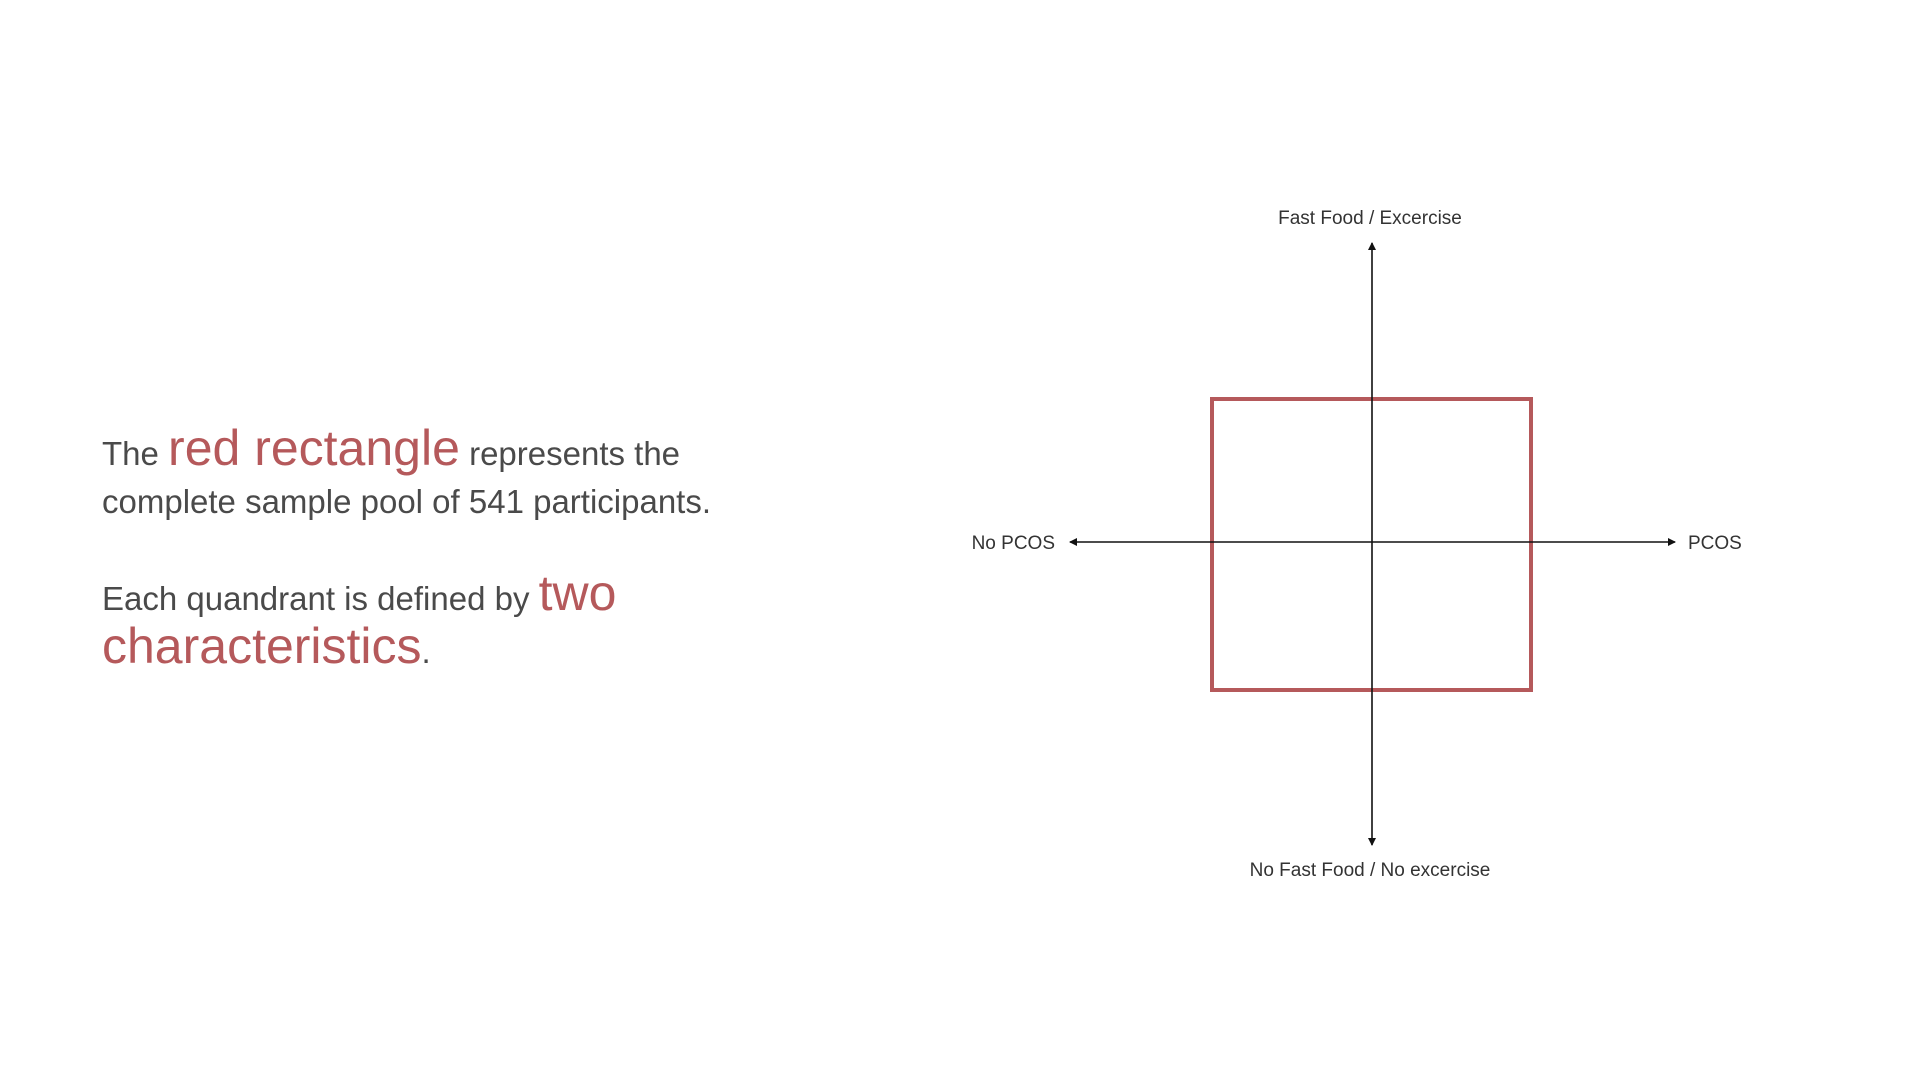 This screenshot has height=1080, width=1920. I want to click on right-axis-label: PCOS, so click(1715, 543).